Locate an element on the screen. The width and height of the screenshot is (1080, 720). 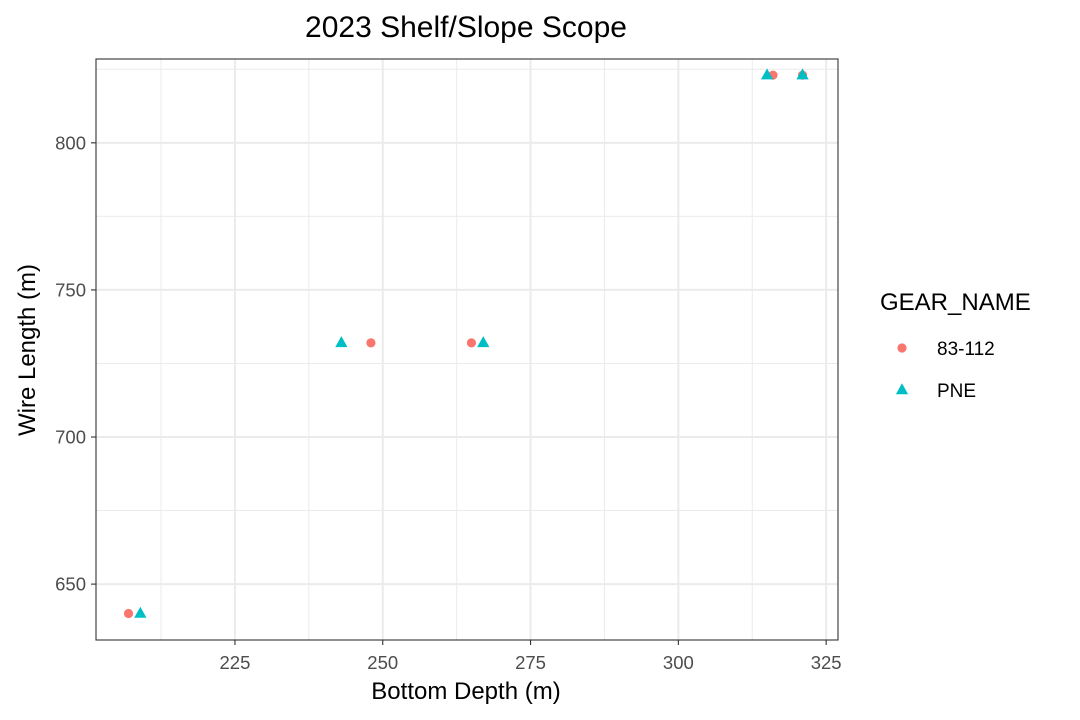
legend-key-triangle is located at coordinates (902, 389).